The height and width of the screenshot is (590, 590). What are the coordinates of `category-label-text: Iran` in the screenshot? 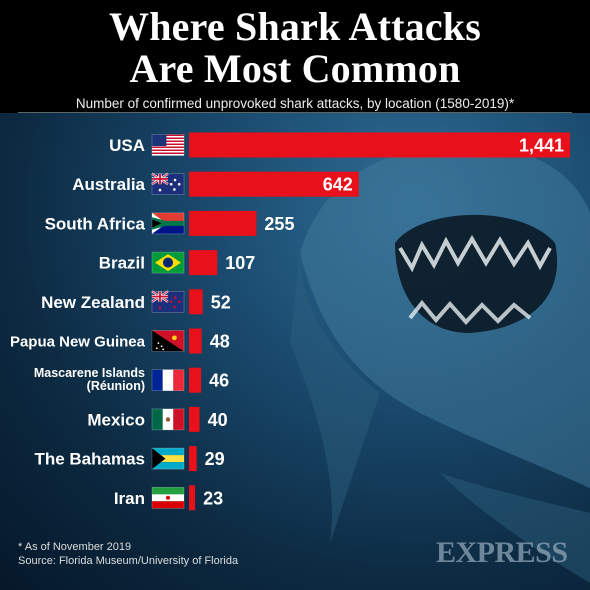 It's located at (129, 498).